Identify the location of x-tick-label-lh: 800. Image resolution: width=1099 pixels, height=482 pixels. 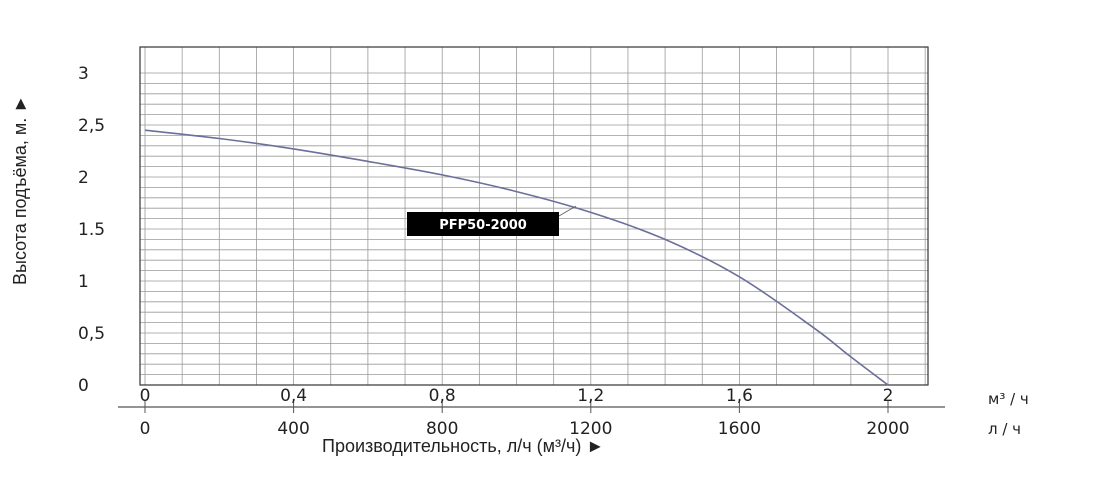
(442, 429).